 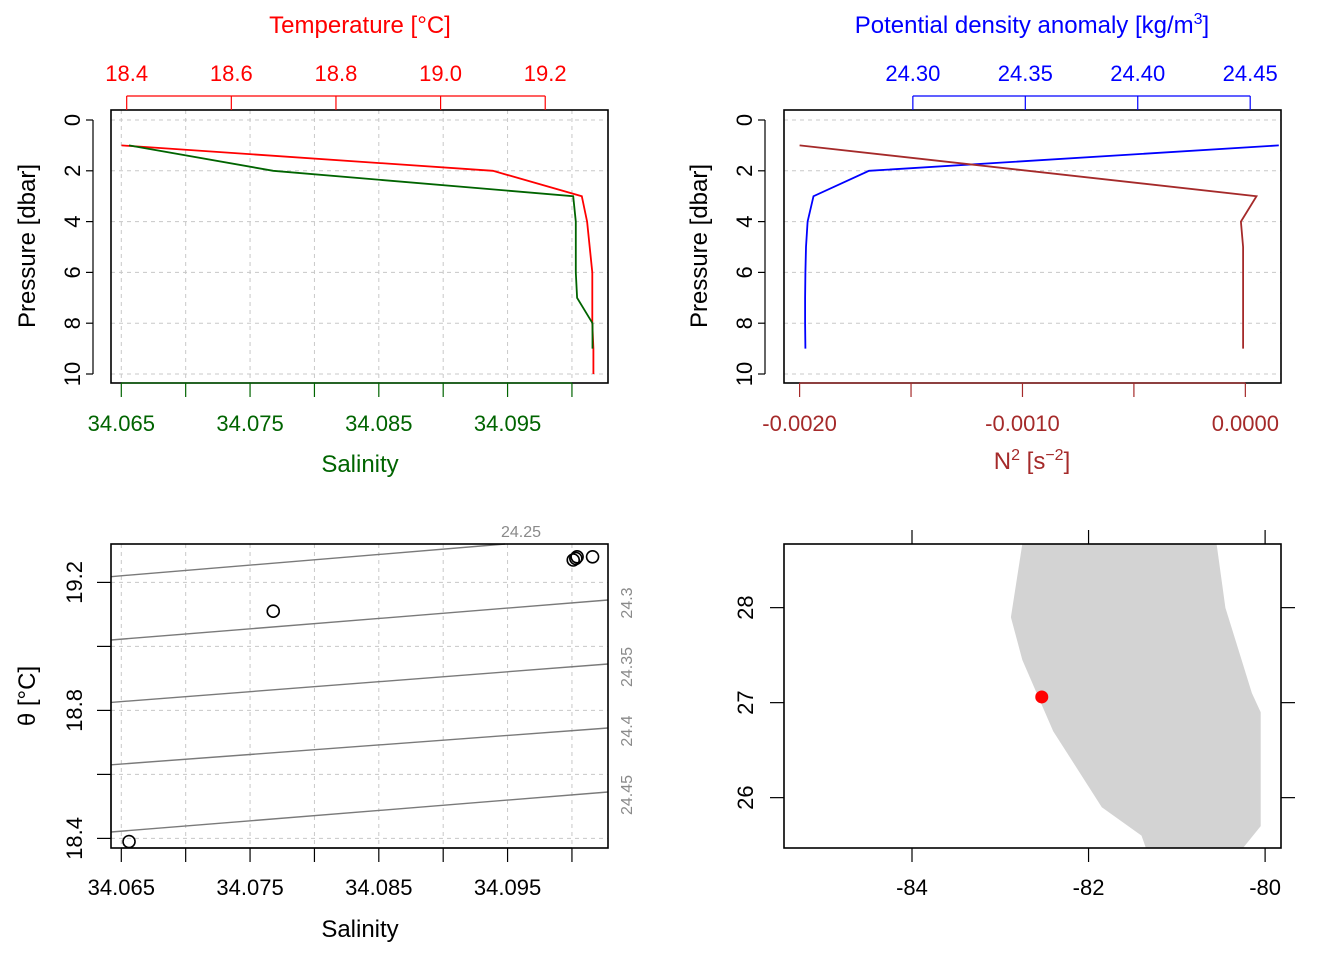 I want to click on x-tick-label: 34.065, so click(x=121, y=887).